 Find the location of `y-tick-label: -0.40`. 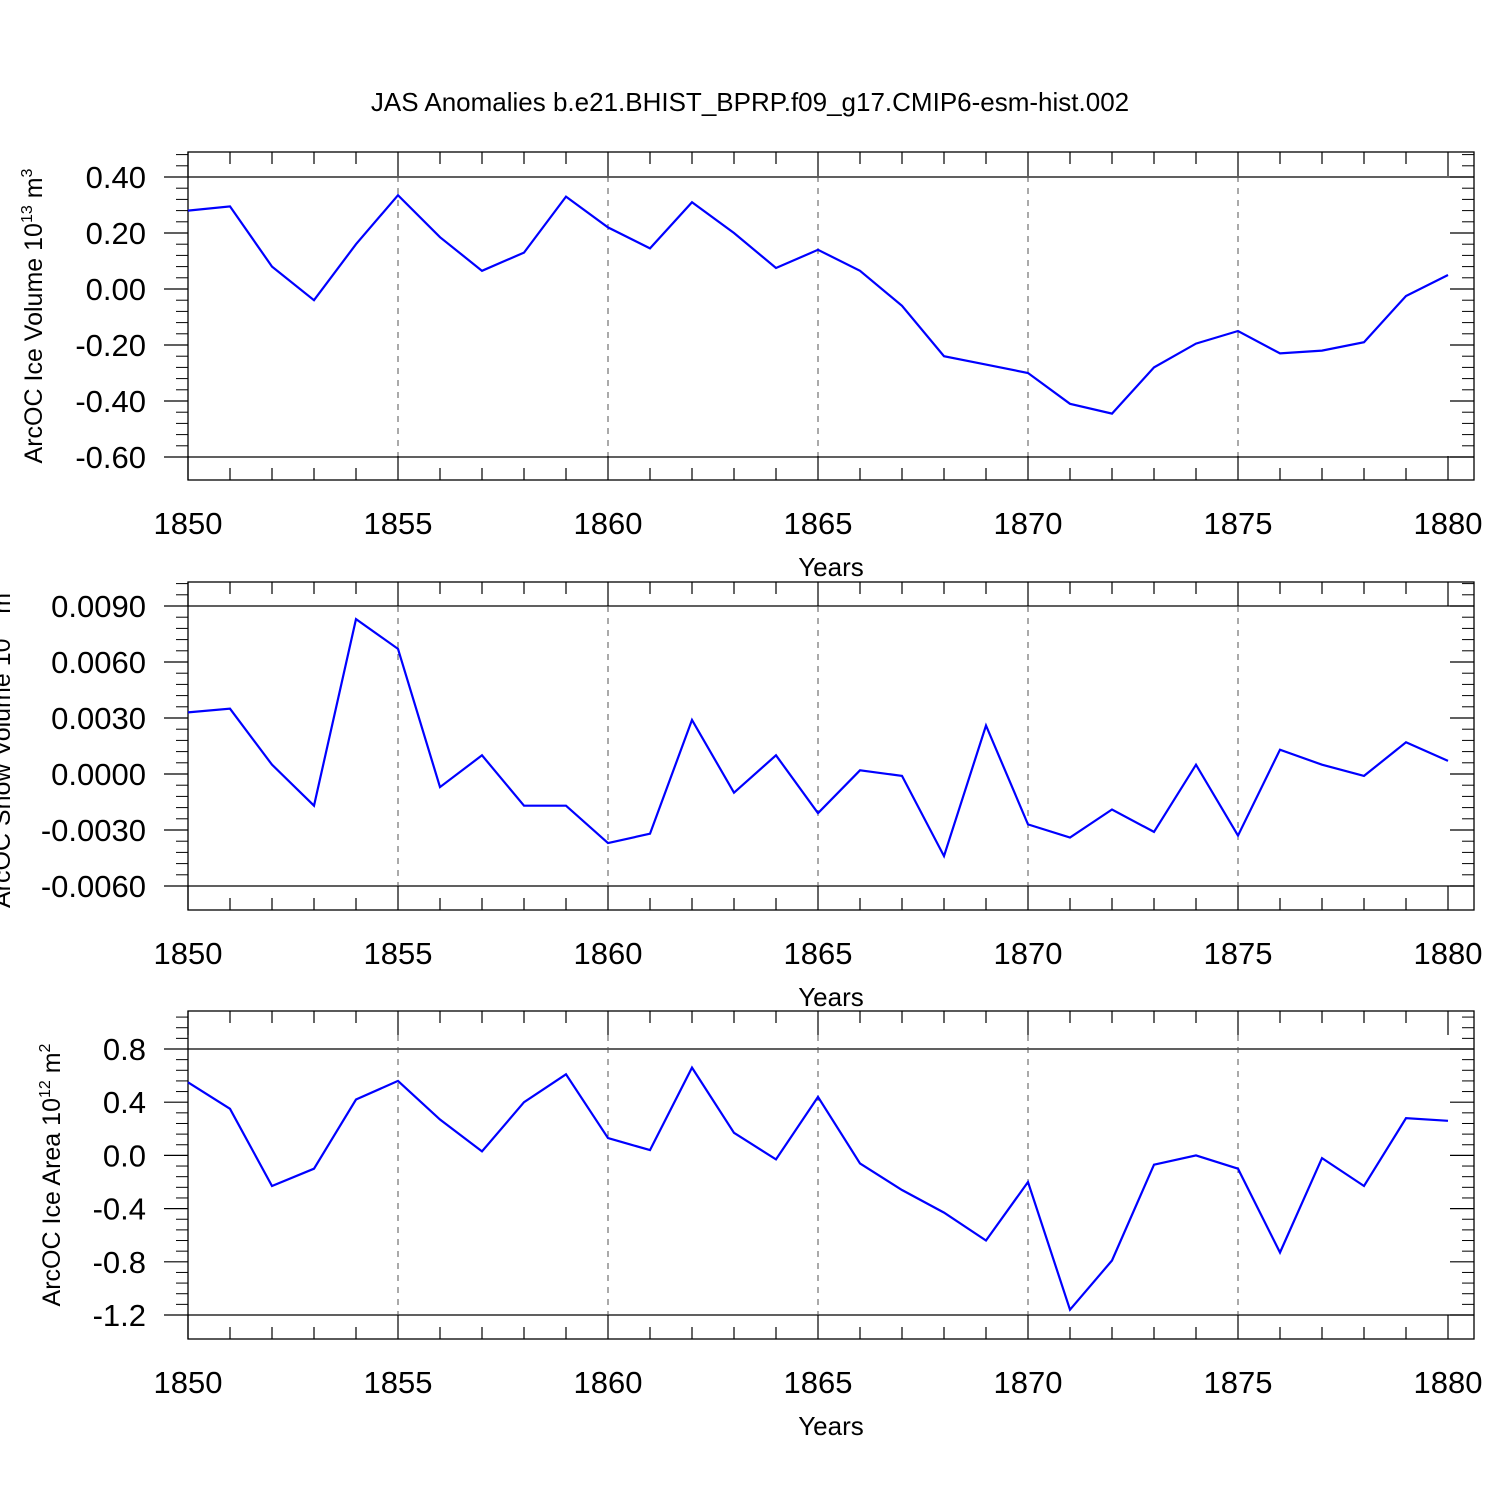

y-tick-label: -0.40 is located at coordinates (110, 401).